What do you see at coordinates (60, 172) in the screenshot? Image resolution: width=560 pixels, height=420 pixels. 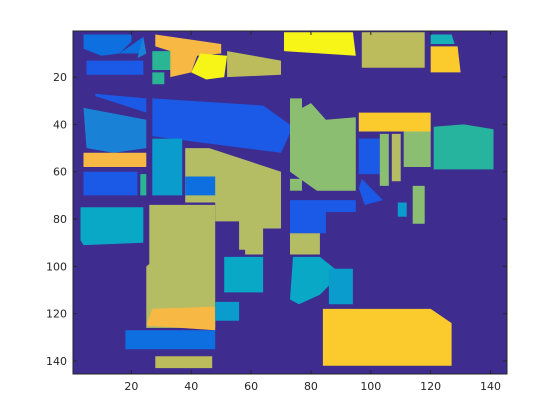 I see `y-tick-label: 60` at bounding box center [60, 172].